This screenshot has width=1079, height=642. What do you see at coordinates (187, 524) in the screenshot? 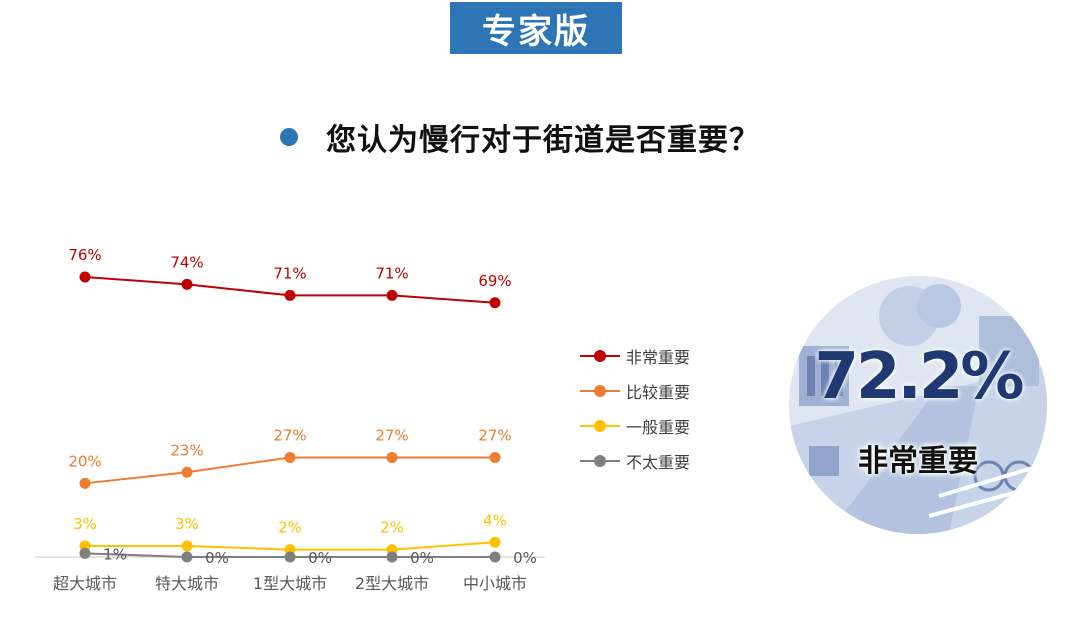
I see `data-label-2-1: 3%` at bounding box center [187, 524].